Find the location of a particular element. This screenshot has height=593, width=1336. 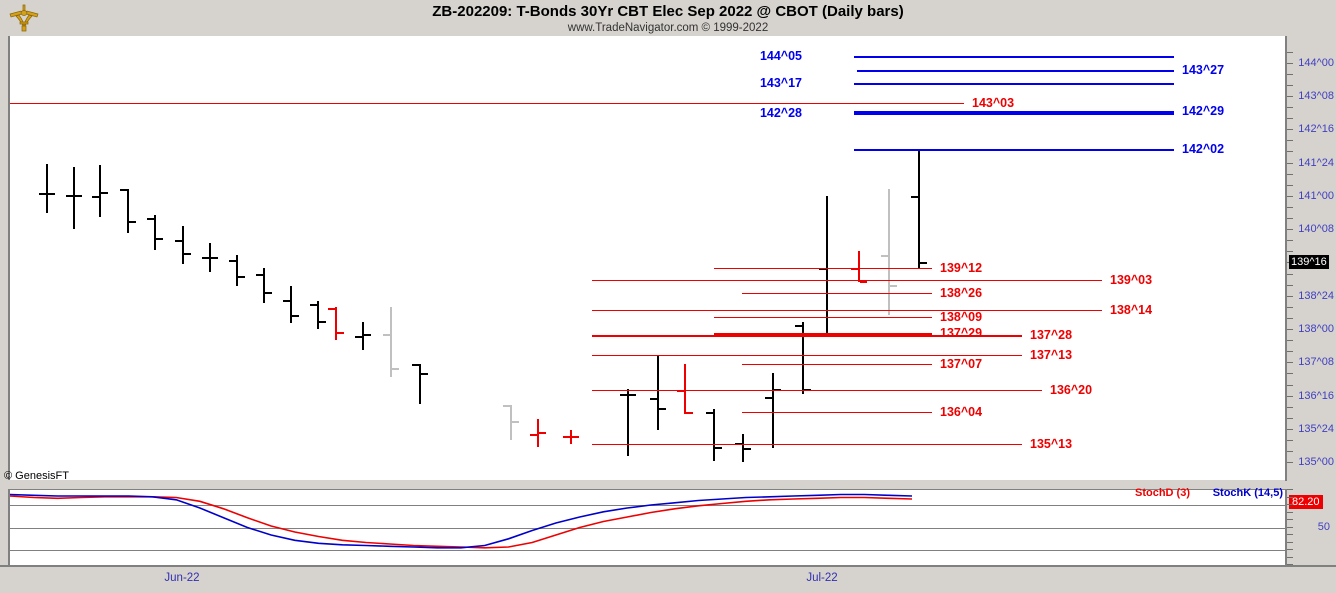

last-price-marker: 139^16 is located at coordinates (1309, 262).